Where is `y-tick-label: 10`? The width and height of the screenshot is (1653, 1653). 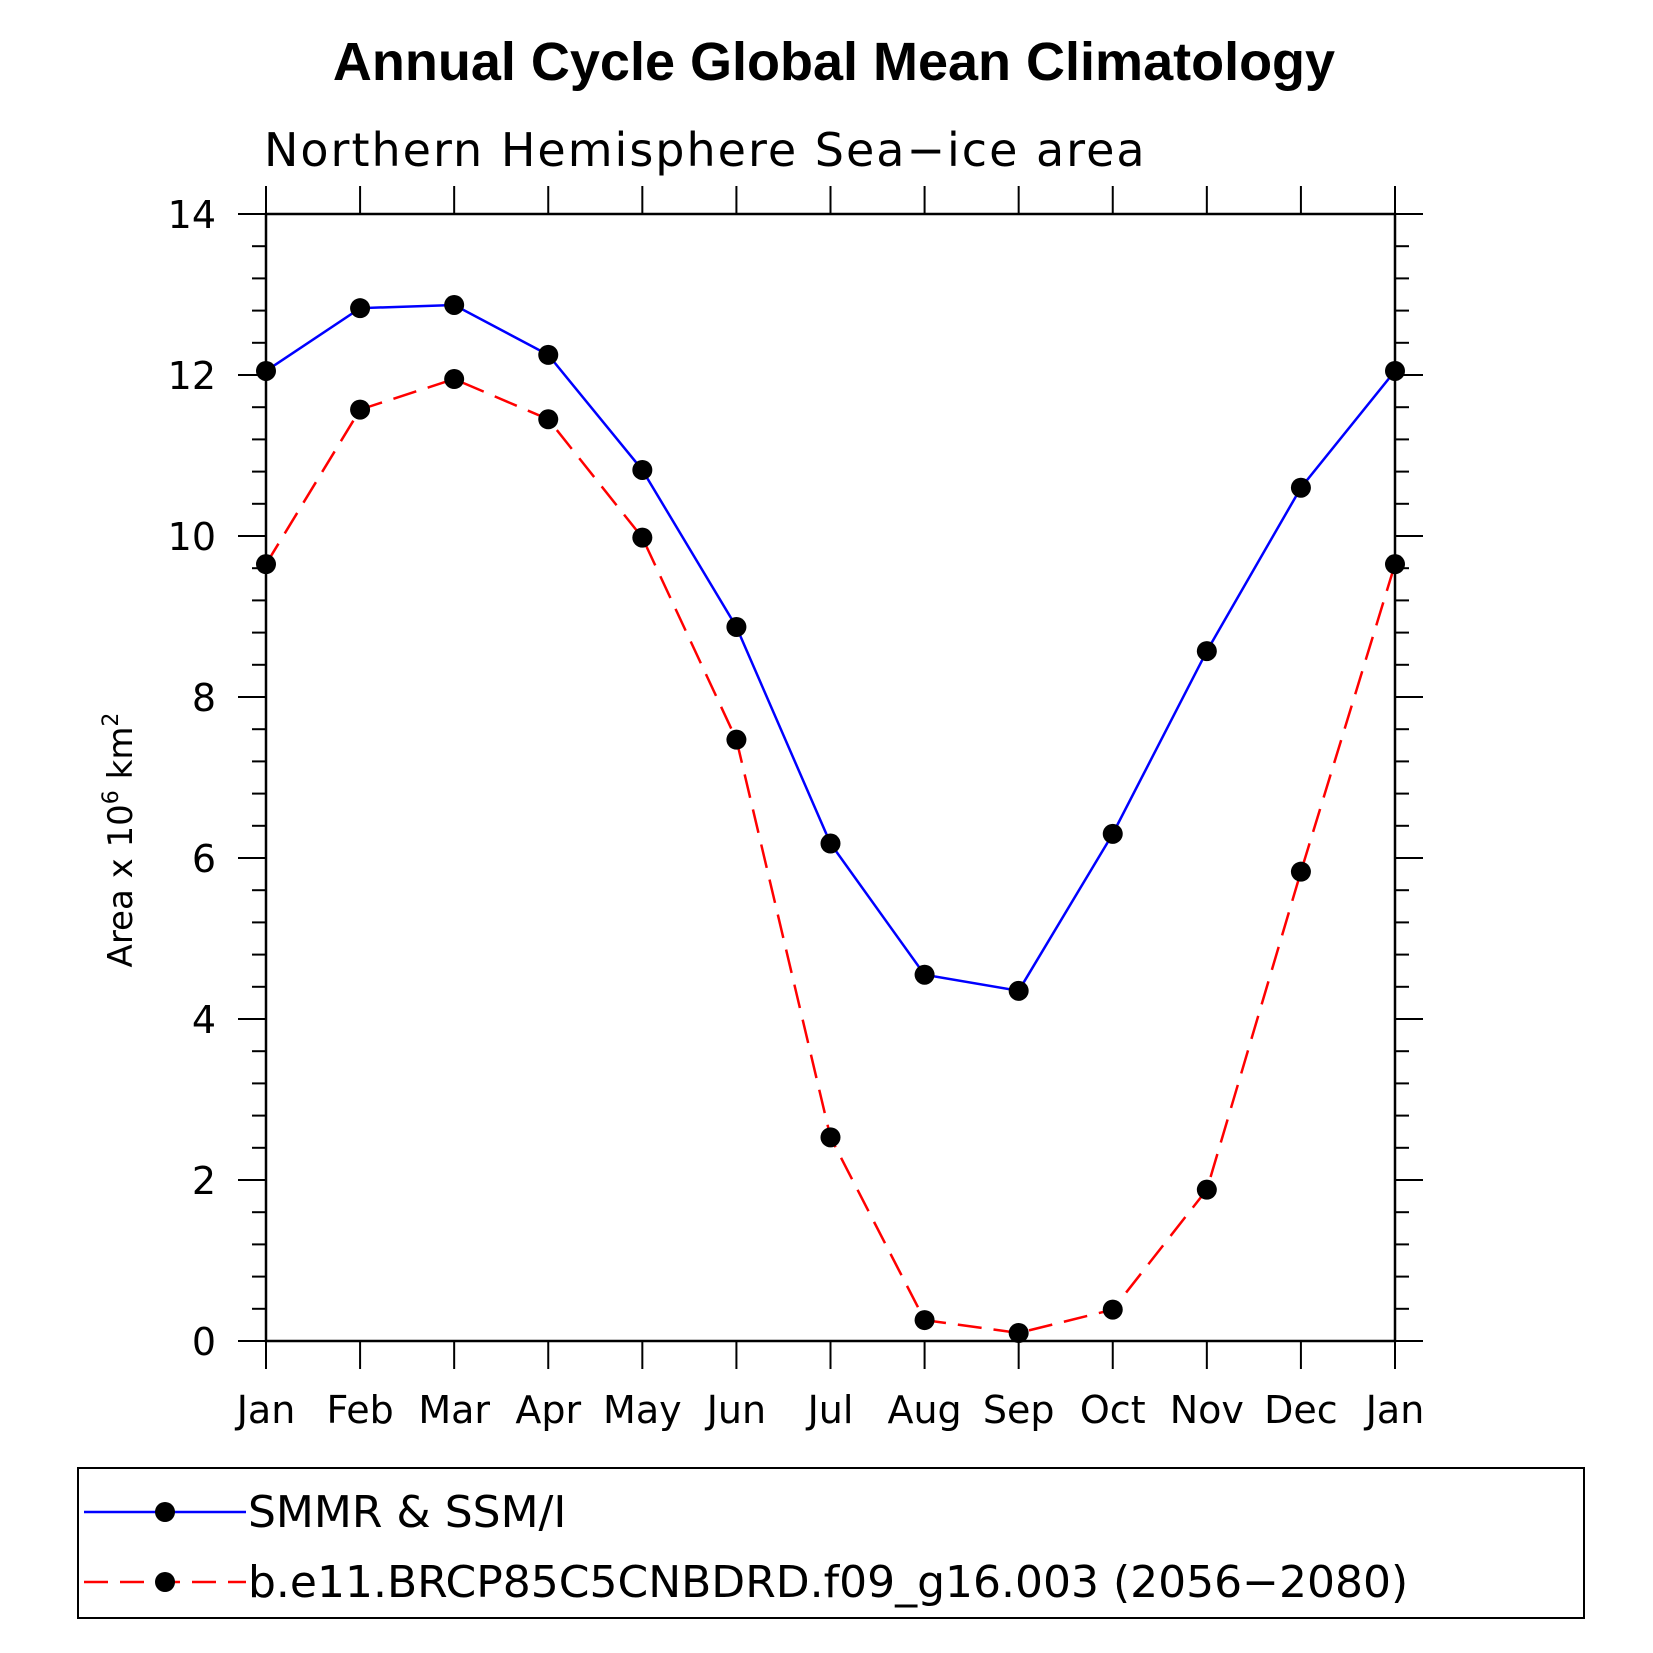
y-tick-label: 10 is located at coordinates (192, 537).